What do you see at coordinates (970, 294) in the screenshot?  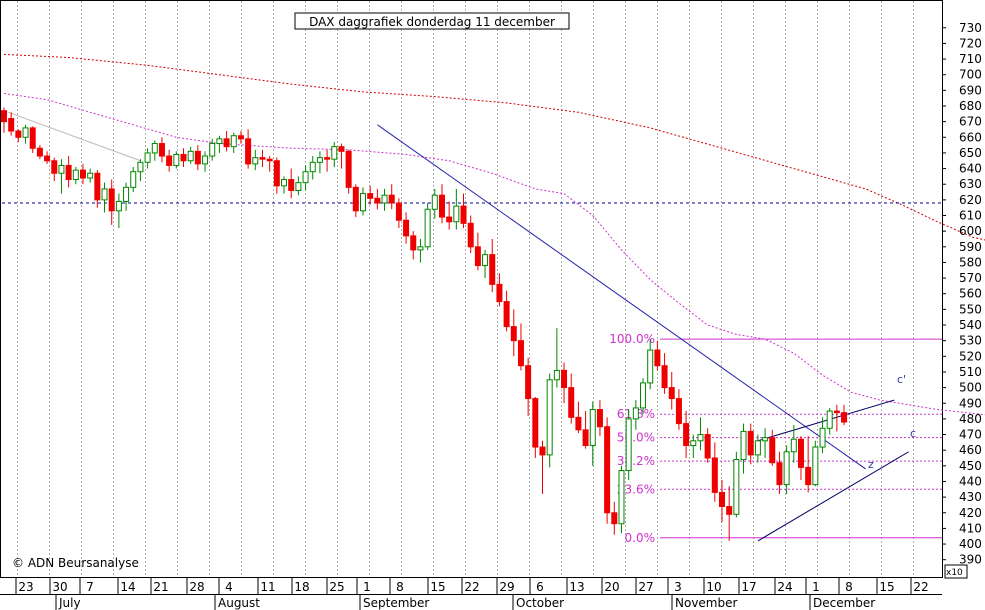 I see `y-tick-label: 560` at bounding box center [970, 294].